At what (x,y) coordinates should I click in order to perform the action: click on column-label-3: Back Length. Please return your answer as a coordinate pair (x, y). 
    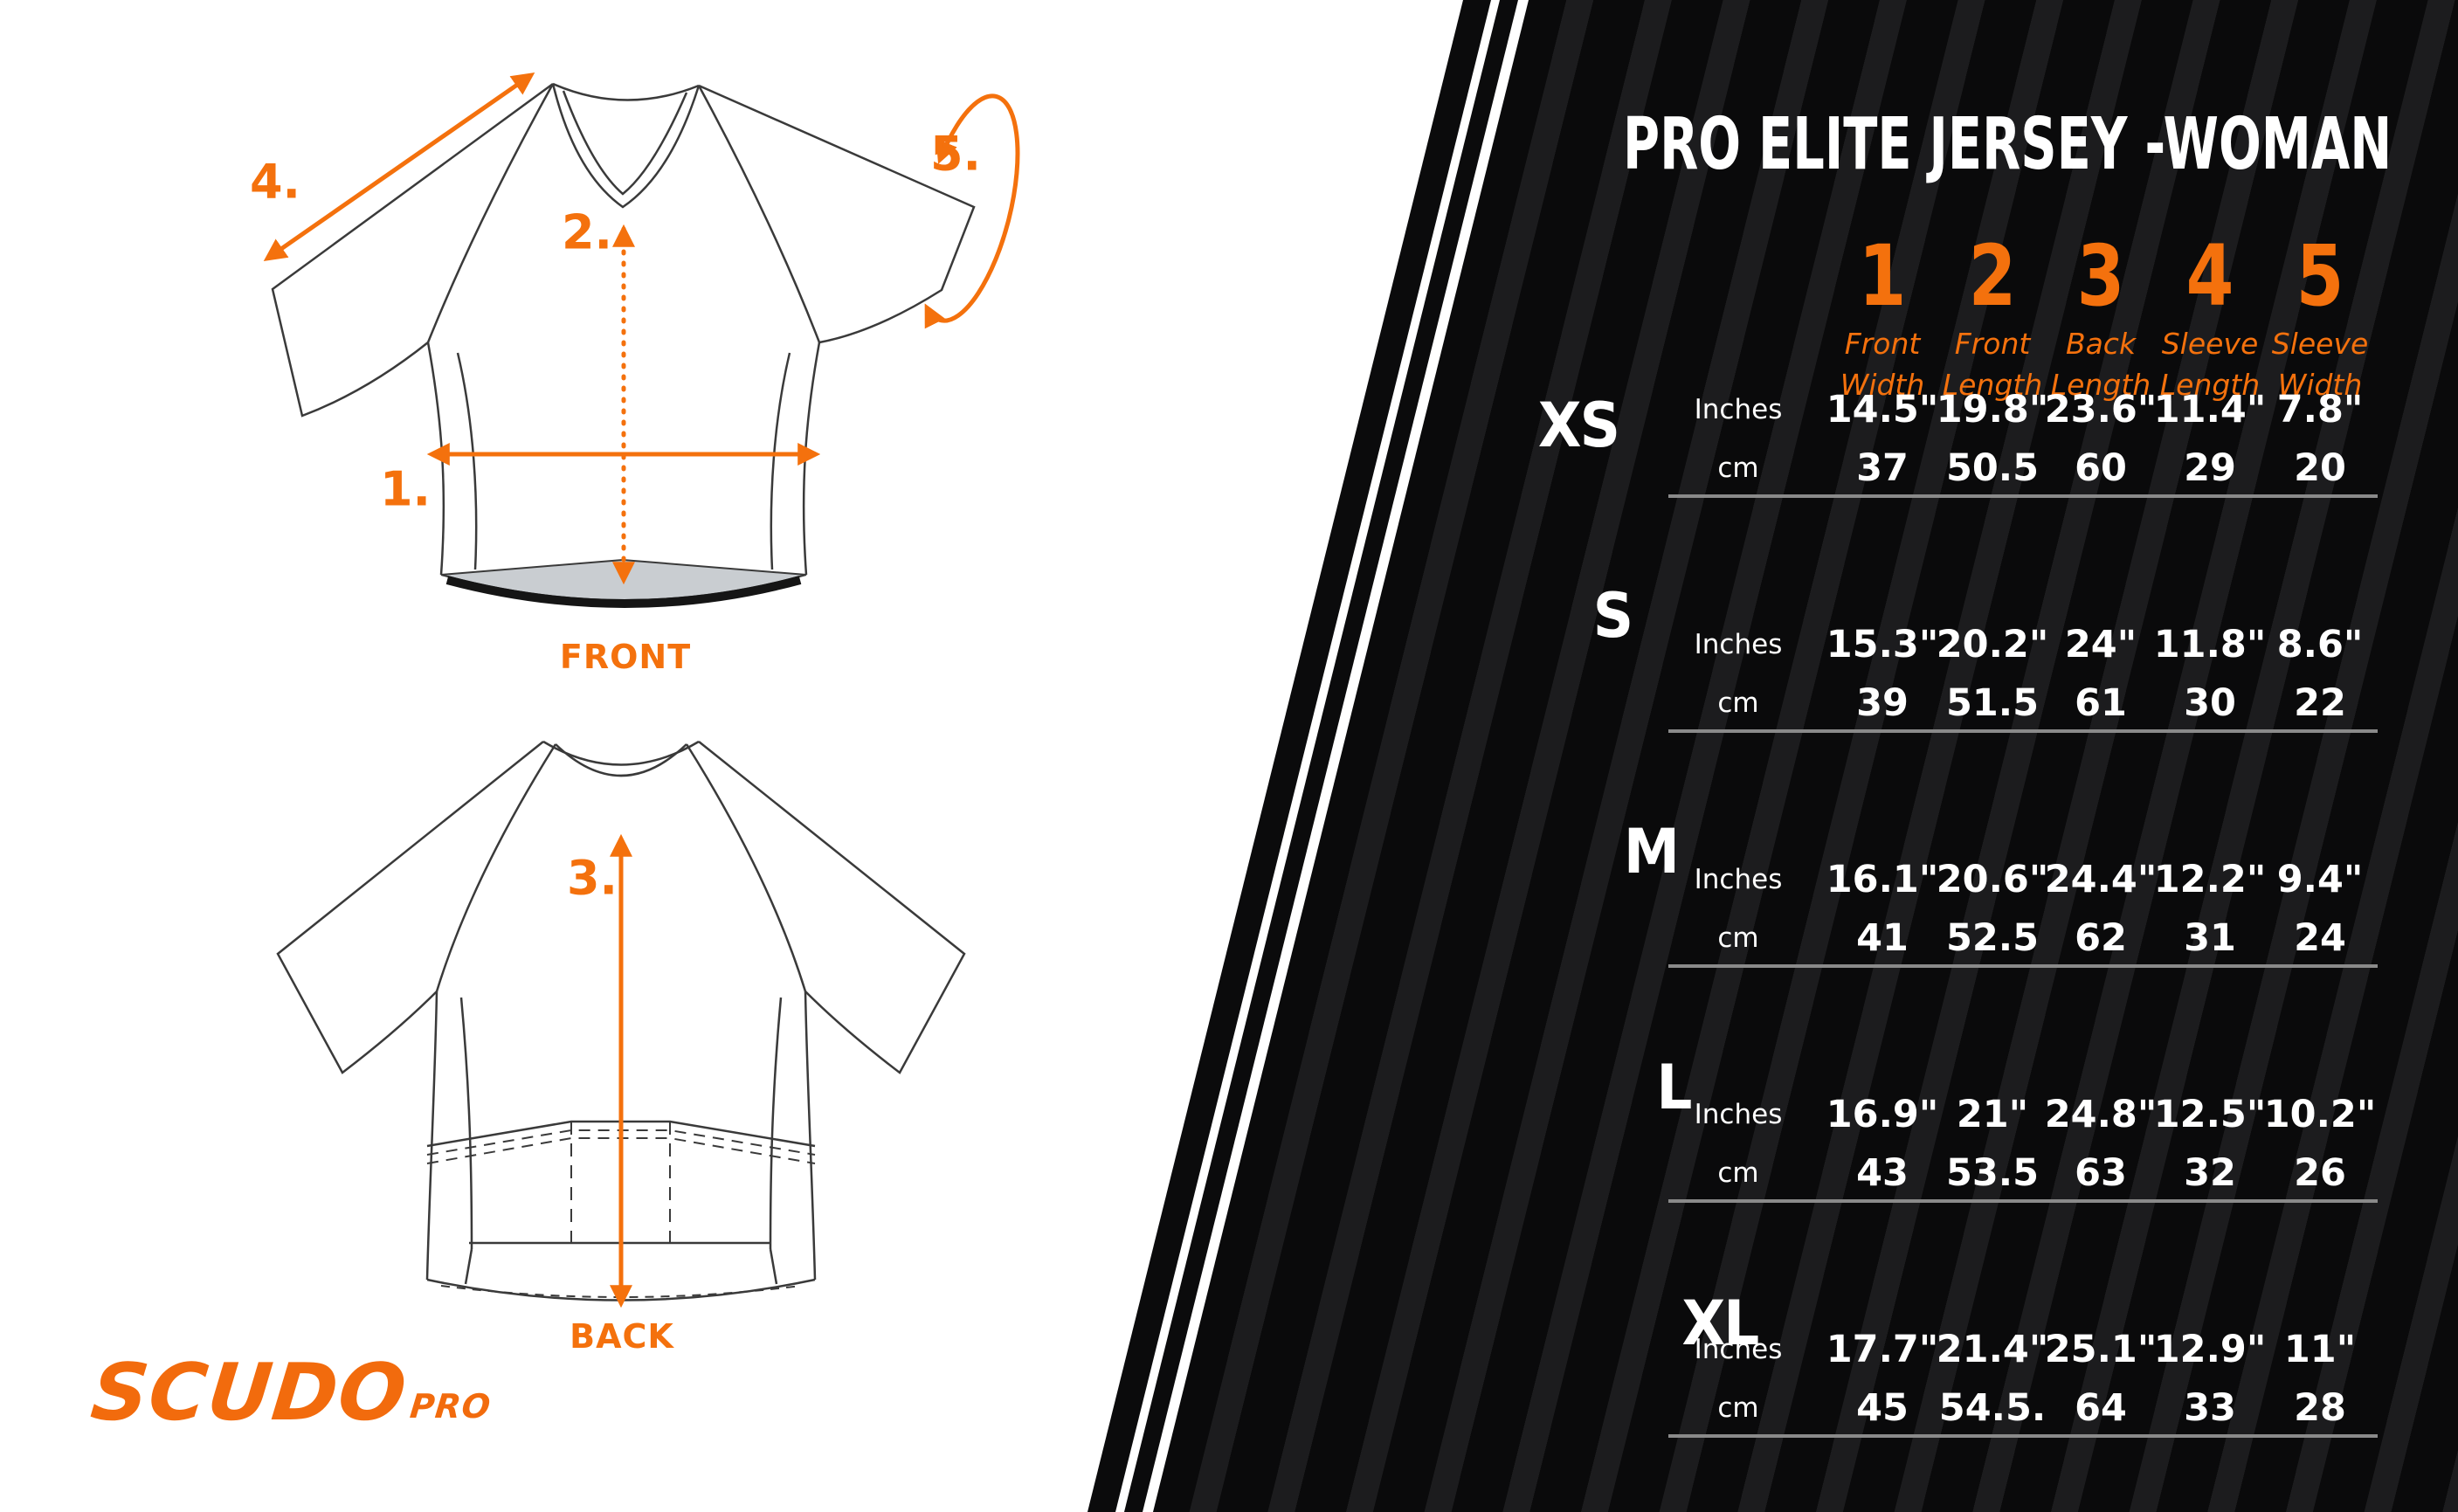
    Looking at the image, I should click on (2100, 364).